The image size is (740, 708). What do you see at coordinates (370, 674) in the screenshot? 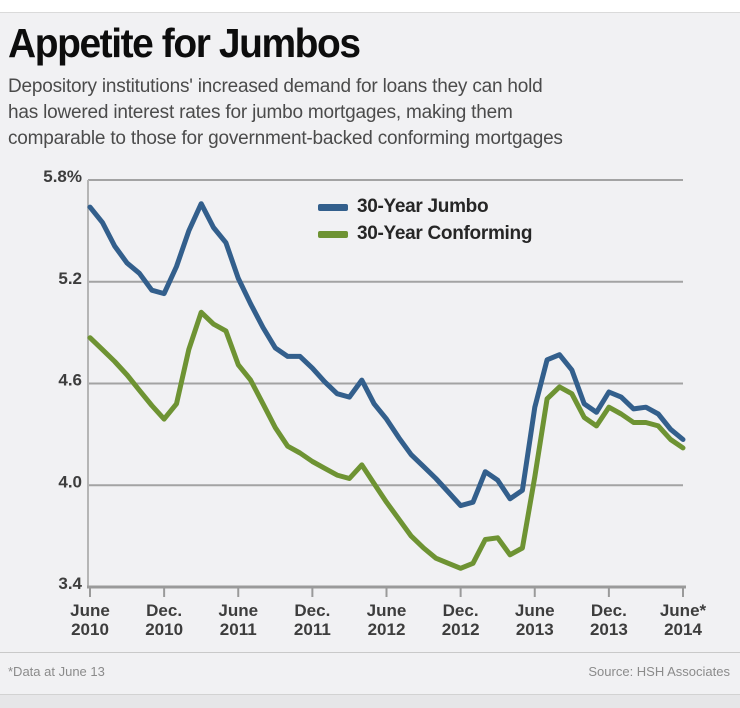
I see `footer: *Data at June 13 Source: HSH Associates` at bounding box center [370, 674].